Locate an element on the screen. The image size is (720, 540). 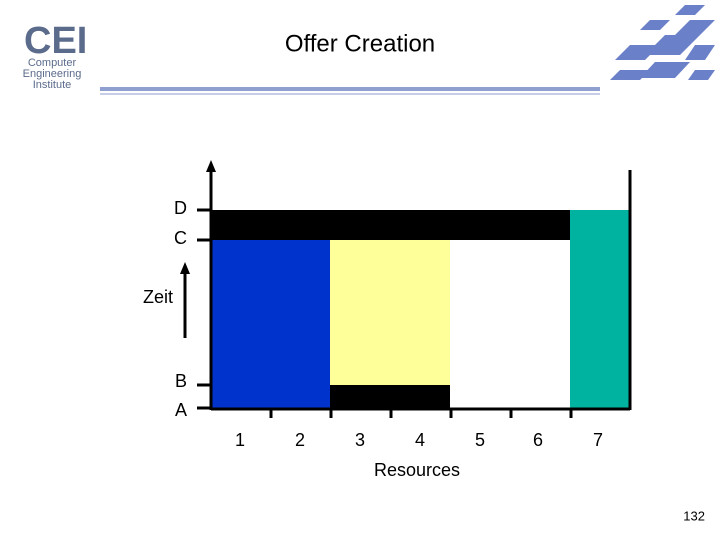
logo-line: Computer is located at coordinates (52, 63).